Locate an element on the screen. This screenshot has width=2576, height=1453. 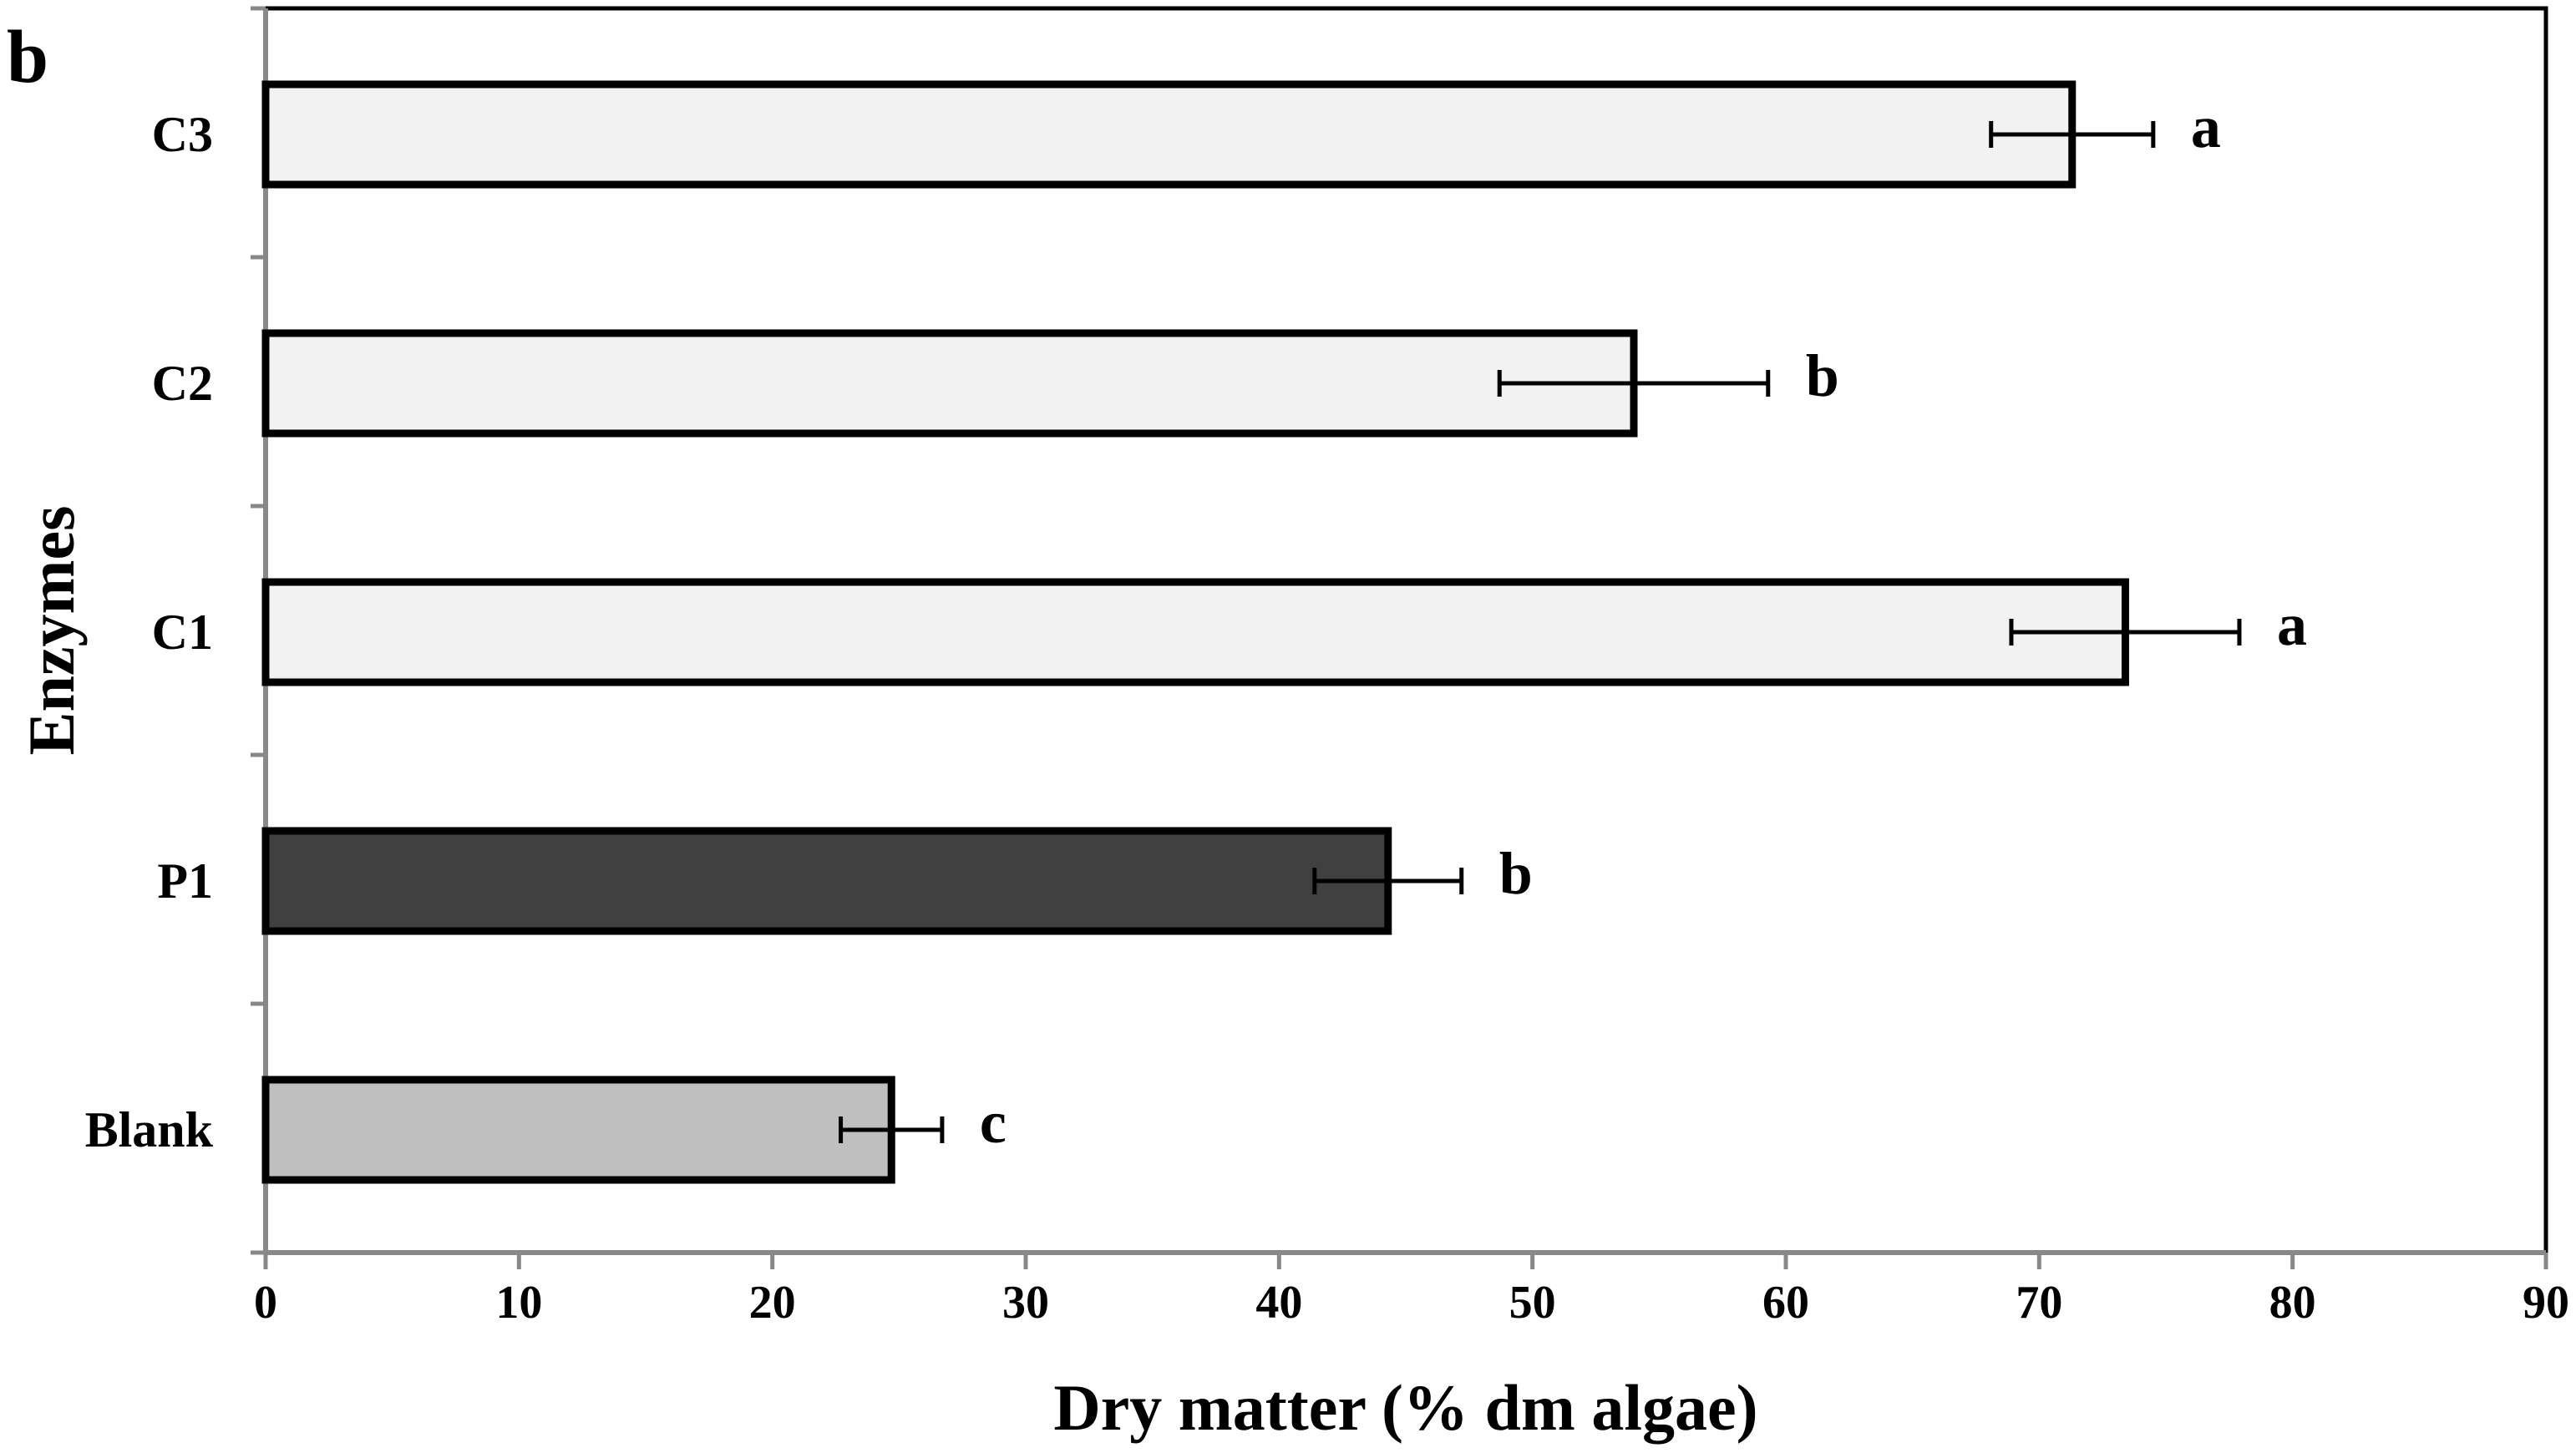
panel-label: b is located at coordinates (27, 57).